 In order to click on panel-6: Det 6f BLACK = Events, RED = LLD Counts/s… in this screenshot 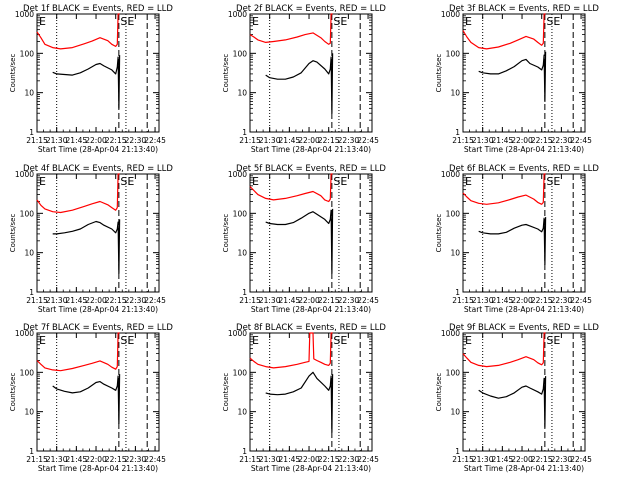, I will do `click(517, 239)`.